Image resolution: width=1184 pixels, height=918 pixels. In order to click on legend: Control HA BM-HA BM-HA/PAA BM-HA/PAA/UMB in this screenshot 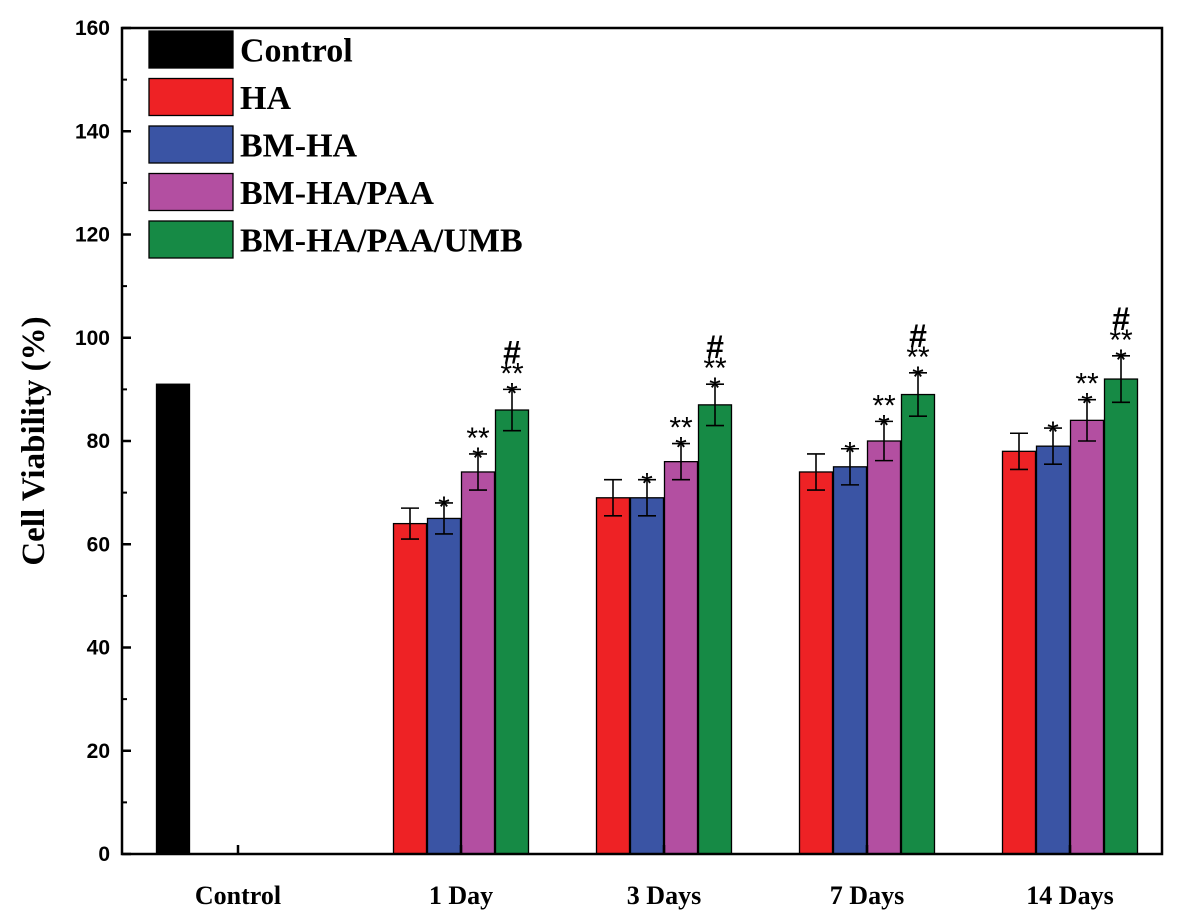, I will do `click(335, 145)`.